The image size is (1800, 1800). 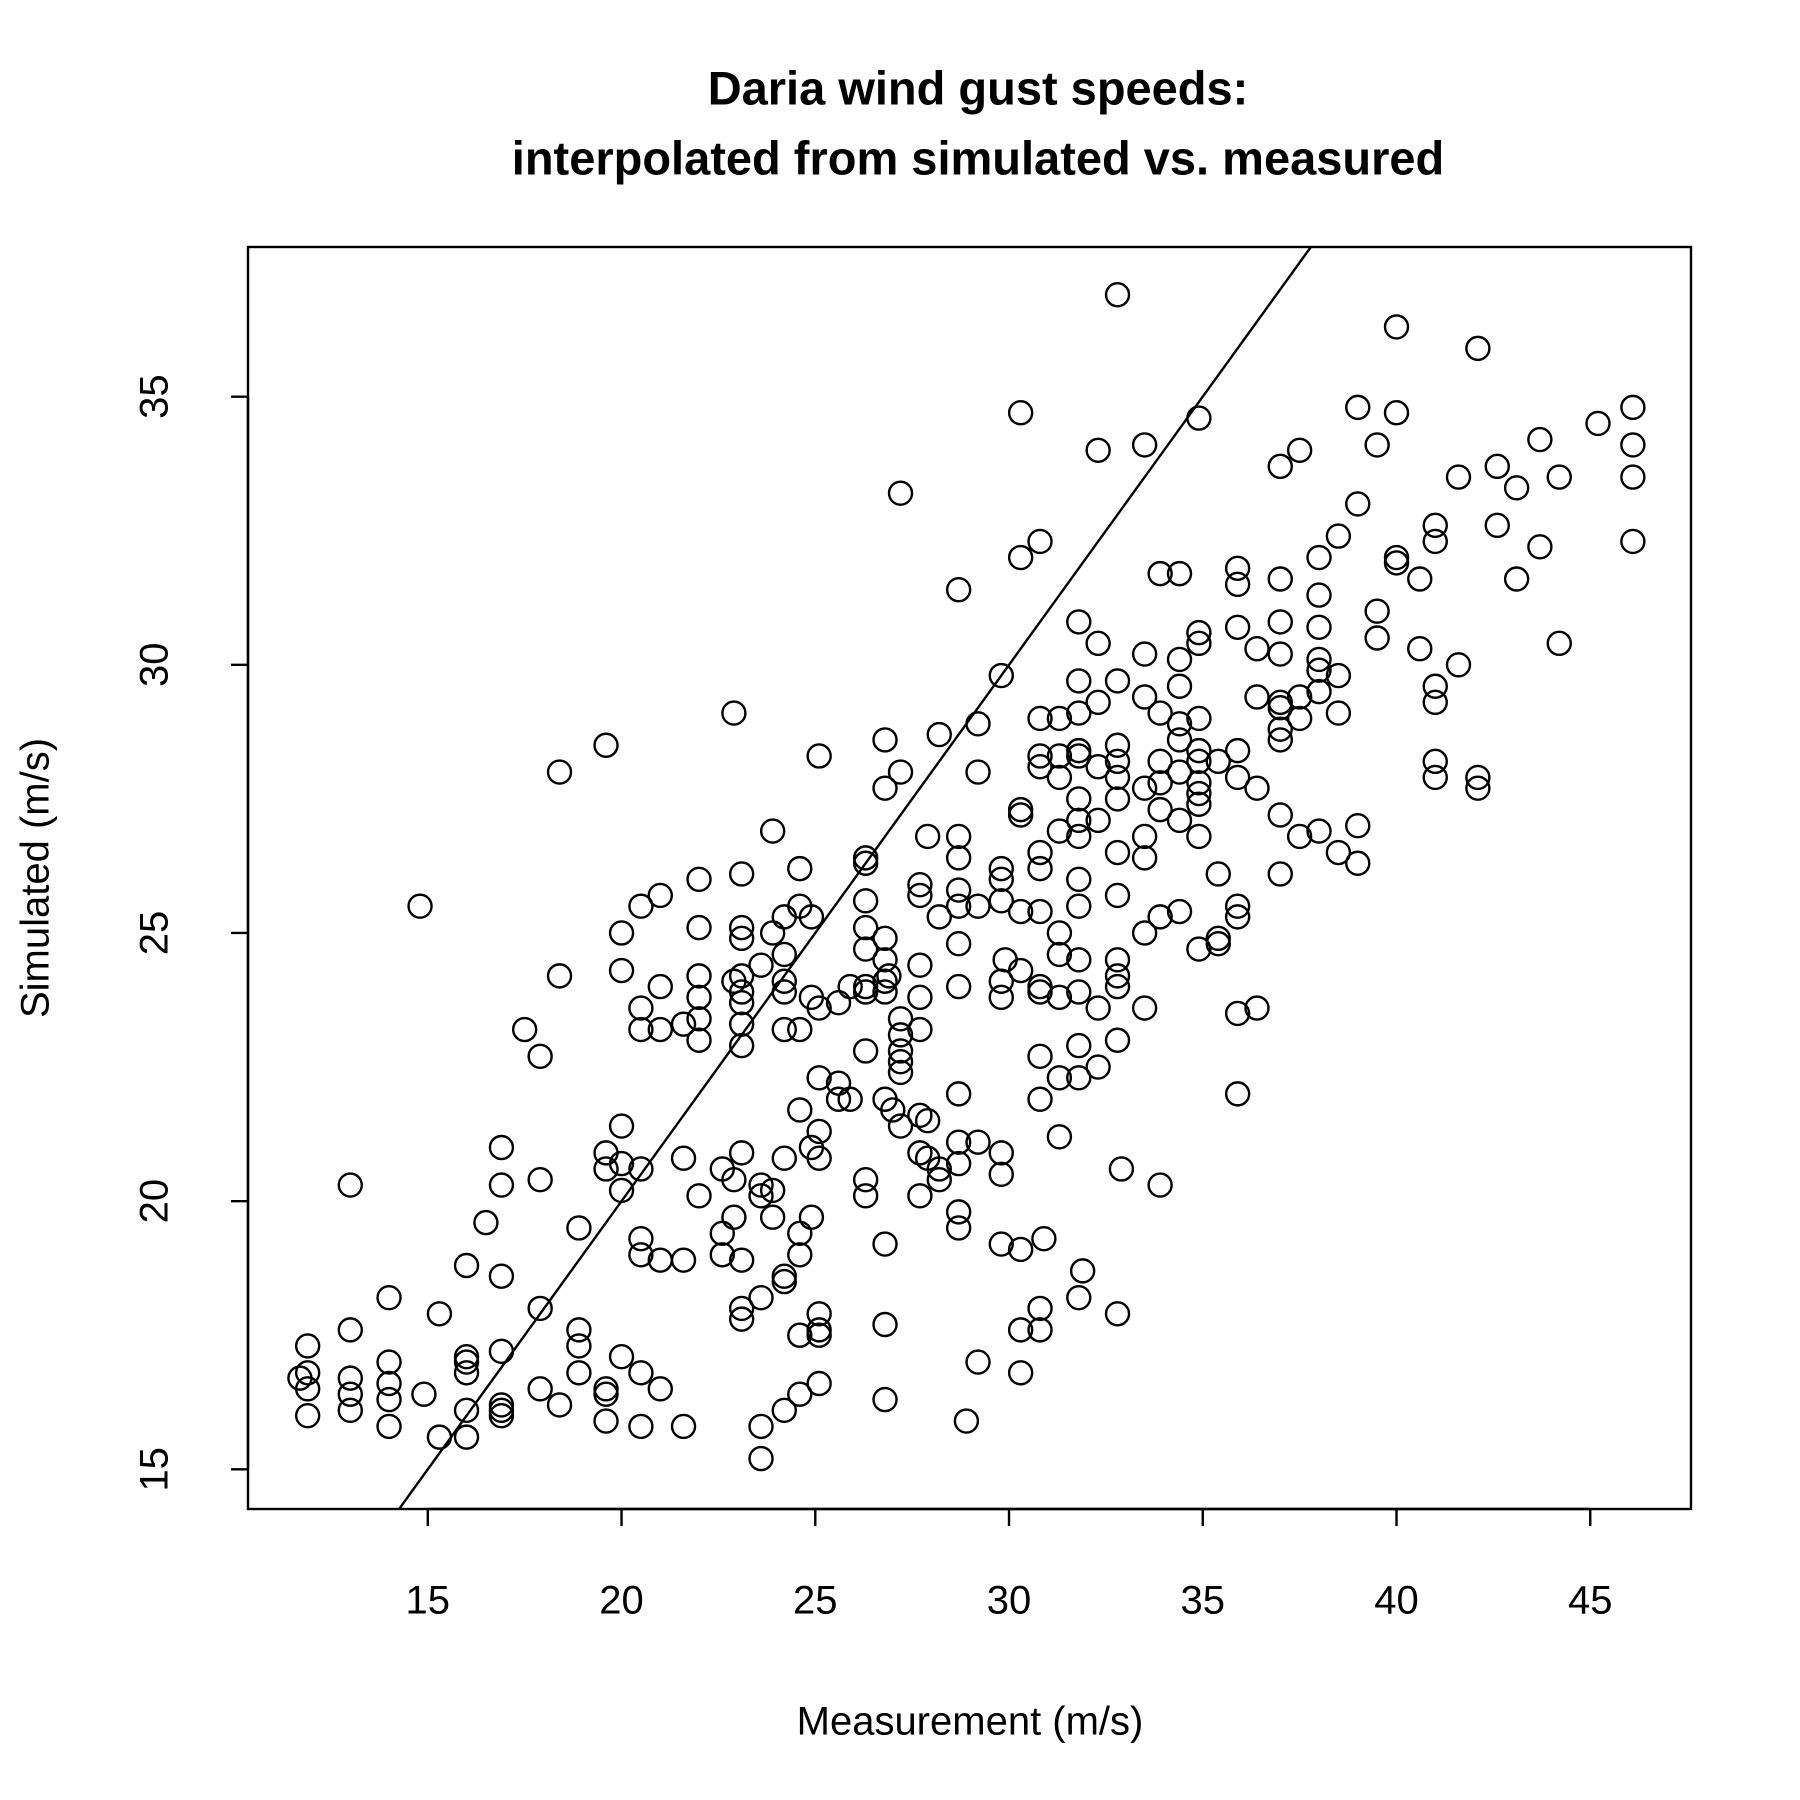 What do you see at coordinates (1590, 1601) in the screenshot?
I see `x-tick-label: 45` at bounding box center [1590, 1601].